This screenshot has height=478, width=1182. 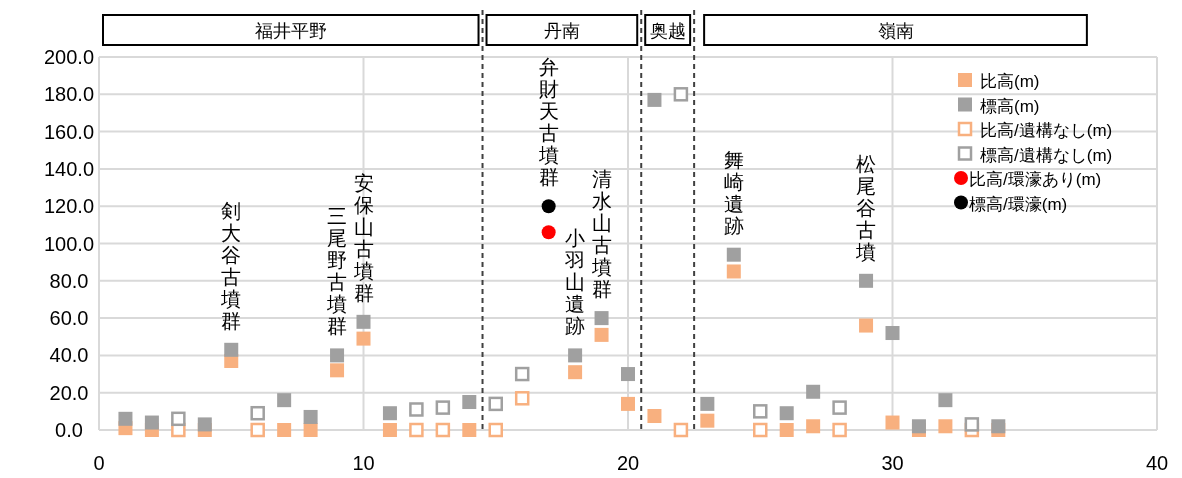 What do you see at coordinates (628, 463) in the screenshot?
I see `x-tick-label: 20` at bounding box center [628, 463].